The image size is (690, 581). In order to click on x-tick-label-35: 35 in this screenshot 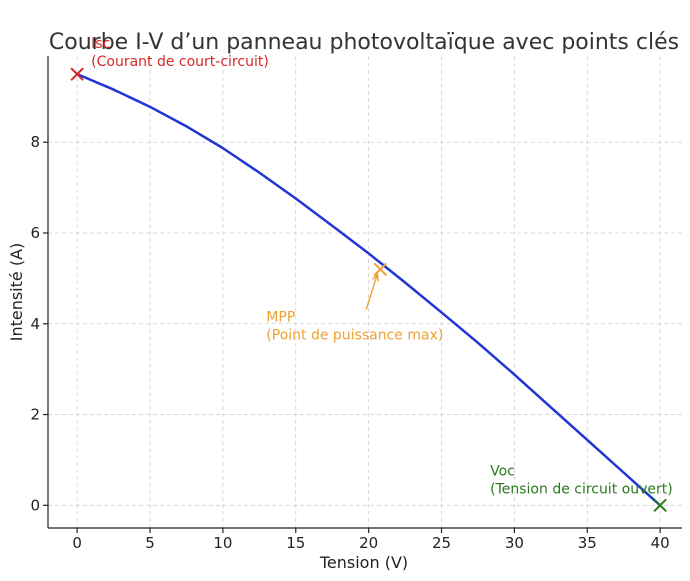, I will do `click(587, 543)`.